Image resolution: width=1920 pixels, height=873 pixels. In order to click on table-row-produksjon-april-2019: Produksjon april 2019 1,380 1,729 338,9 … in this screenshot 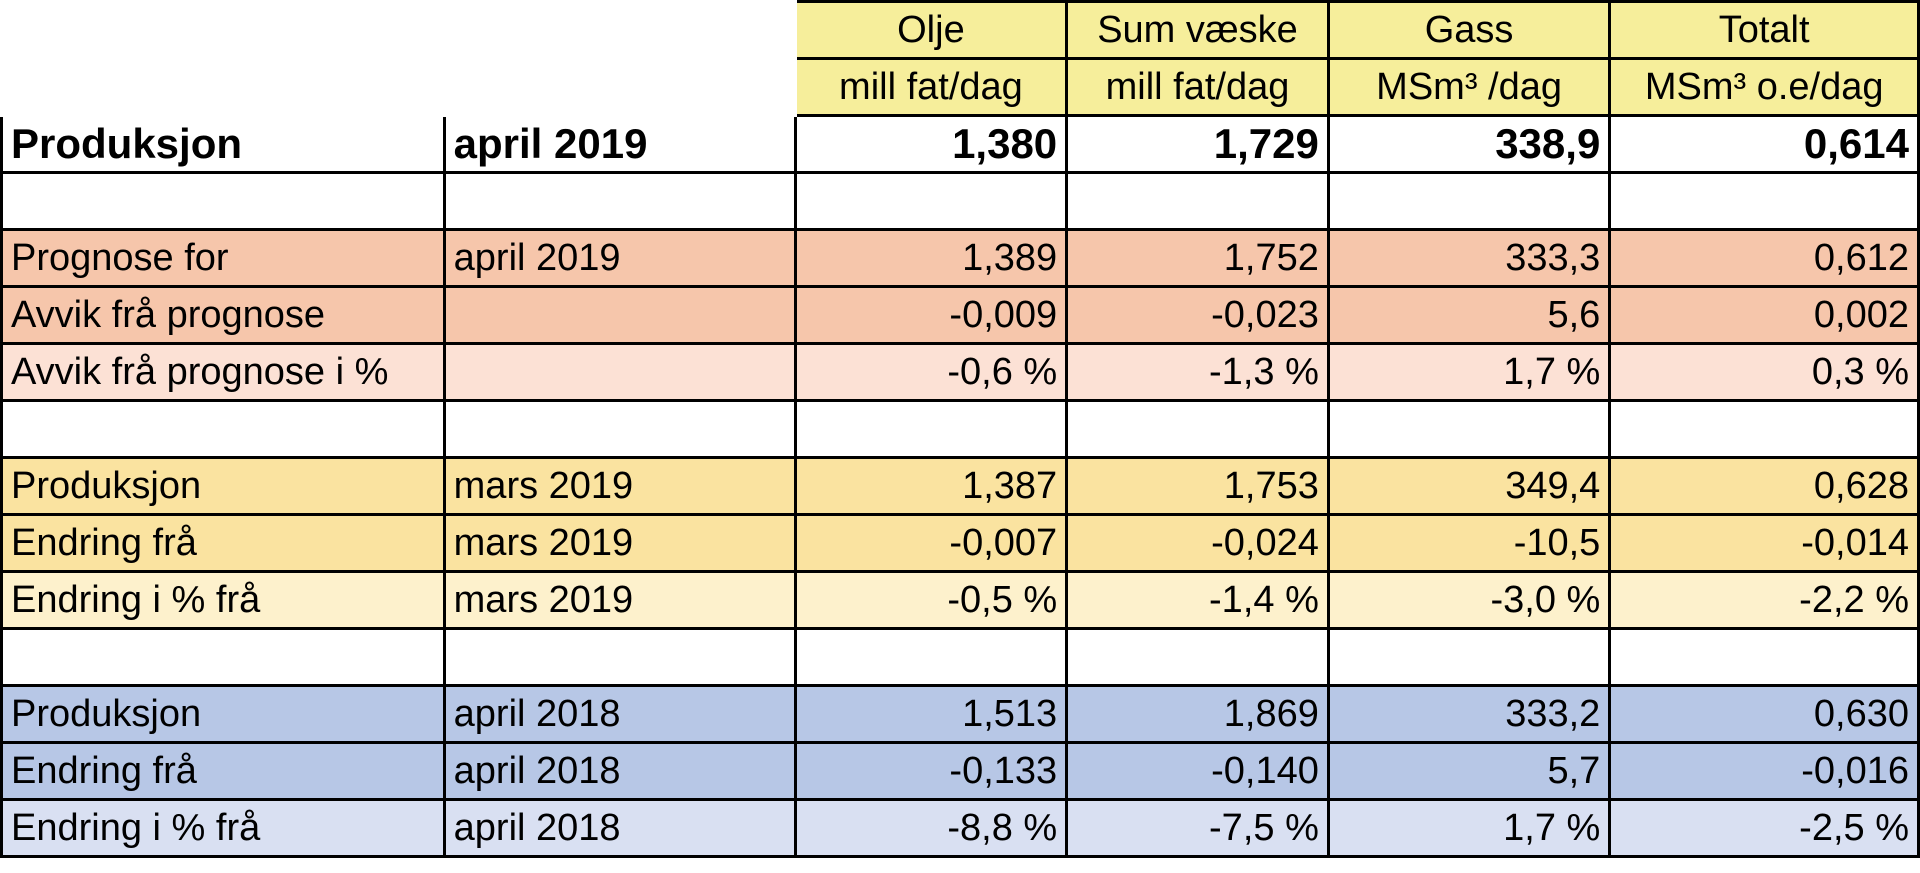, I will do `click(960, 144)`.